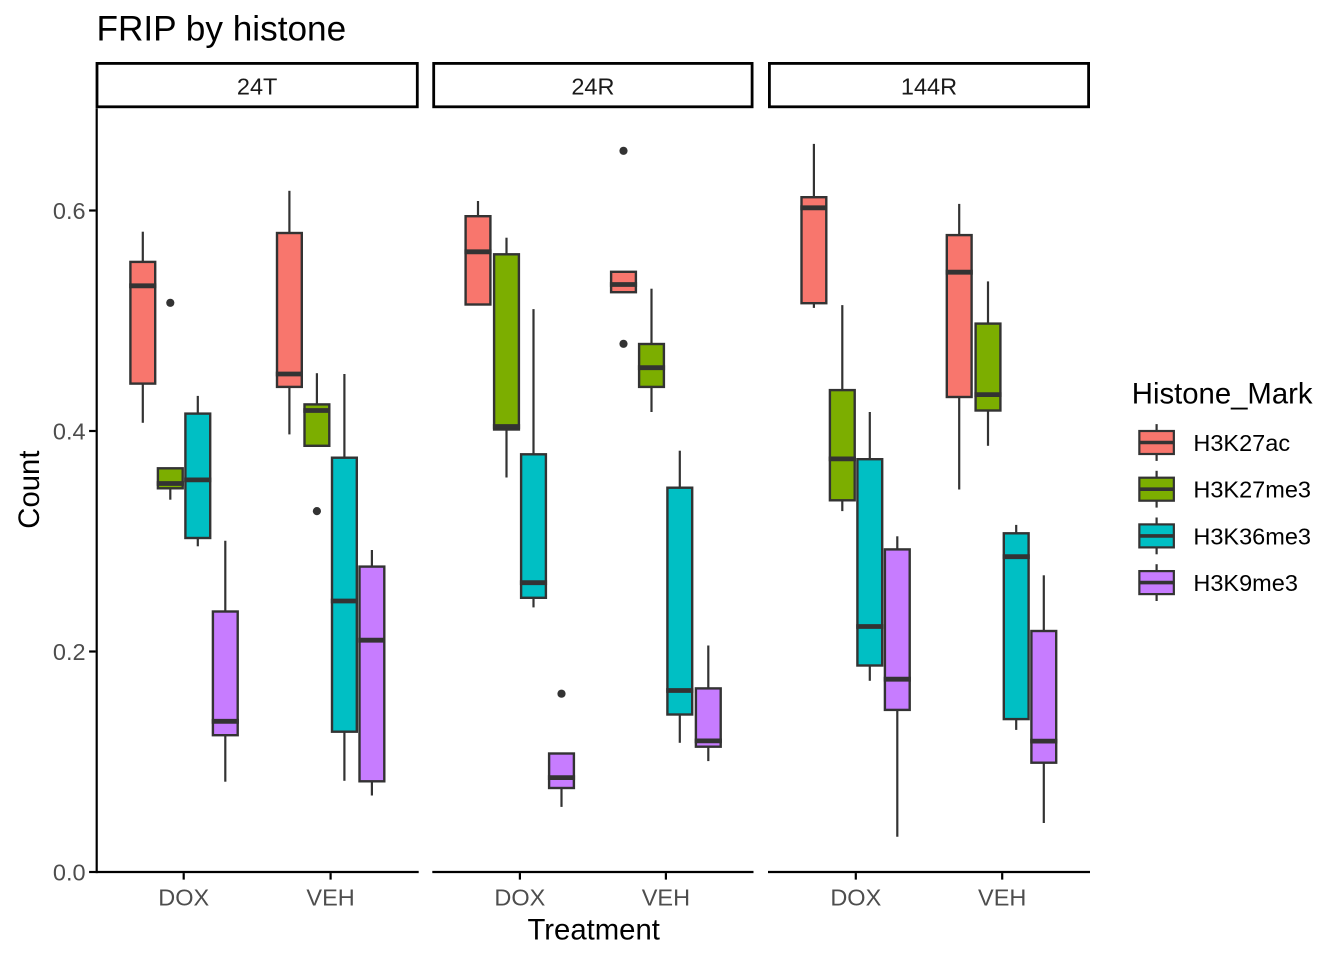 The image size is (1344, 960). What do you see at coordinates (592, 87) in the screenshot?
I see `svg-text: 24R` at bounding box center [592, 87].